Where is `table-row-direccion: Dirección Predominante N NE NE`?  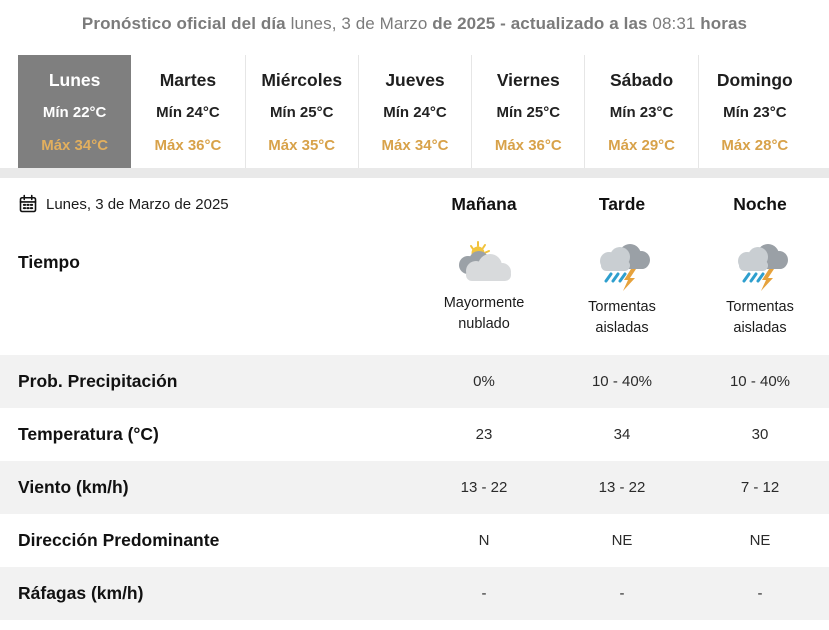 table-row-direccion: Dirección Predominante N NE NE is located at coordinates (414, 540).